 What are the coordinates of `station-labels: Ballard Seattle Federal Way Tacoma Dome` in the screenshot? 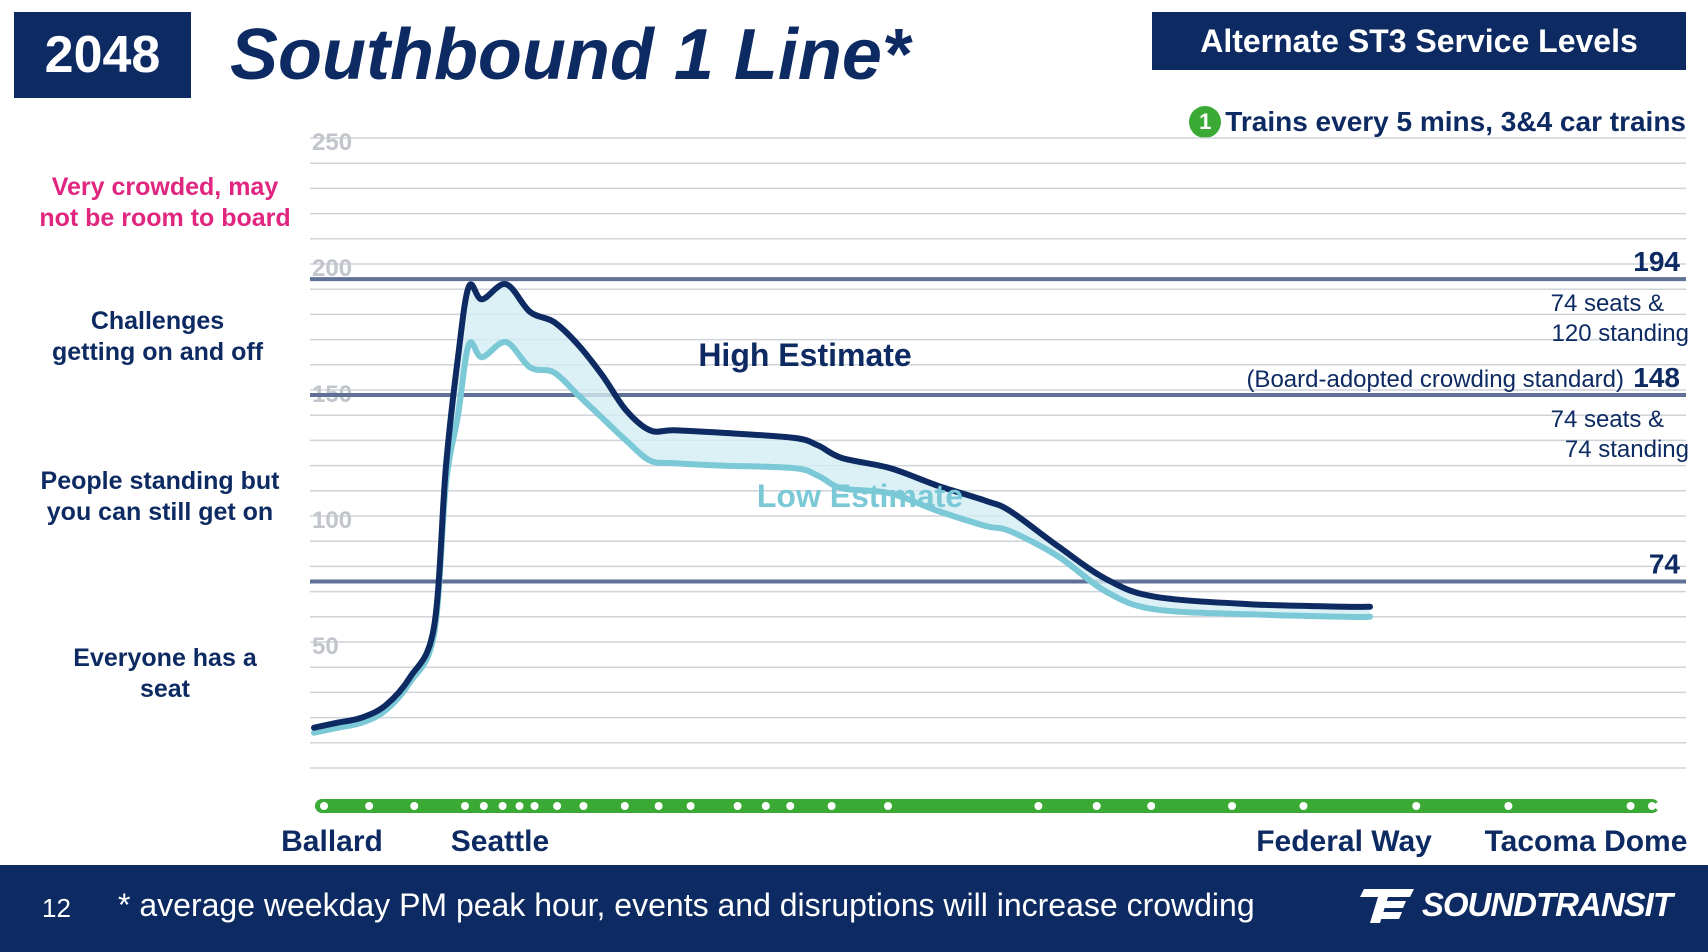 It's located at (984, 841).